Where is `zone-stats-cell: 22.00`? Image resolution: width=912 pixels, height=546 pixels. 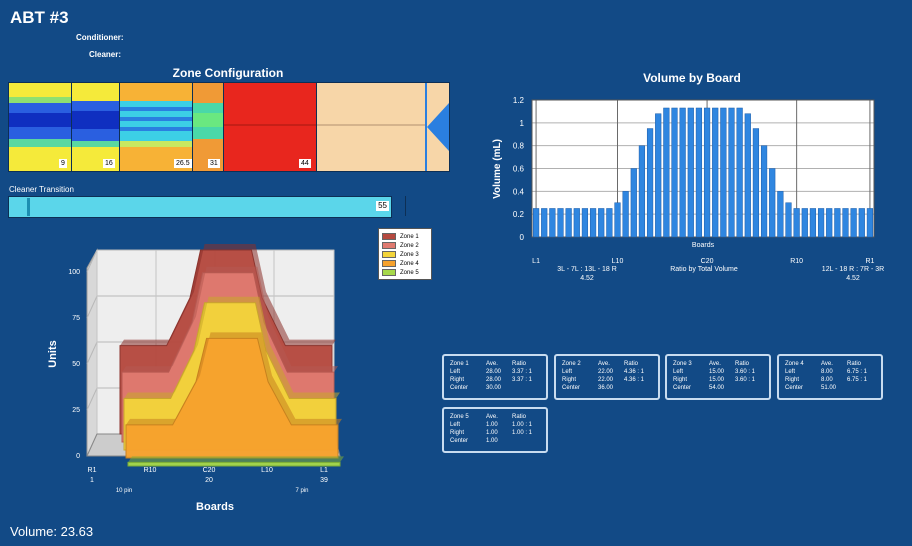
zone-stats-cell: 22.00 is located at coordinates (606, 380).